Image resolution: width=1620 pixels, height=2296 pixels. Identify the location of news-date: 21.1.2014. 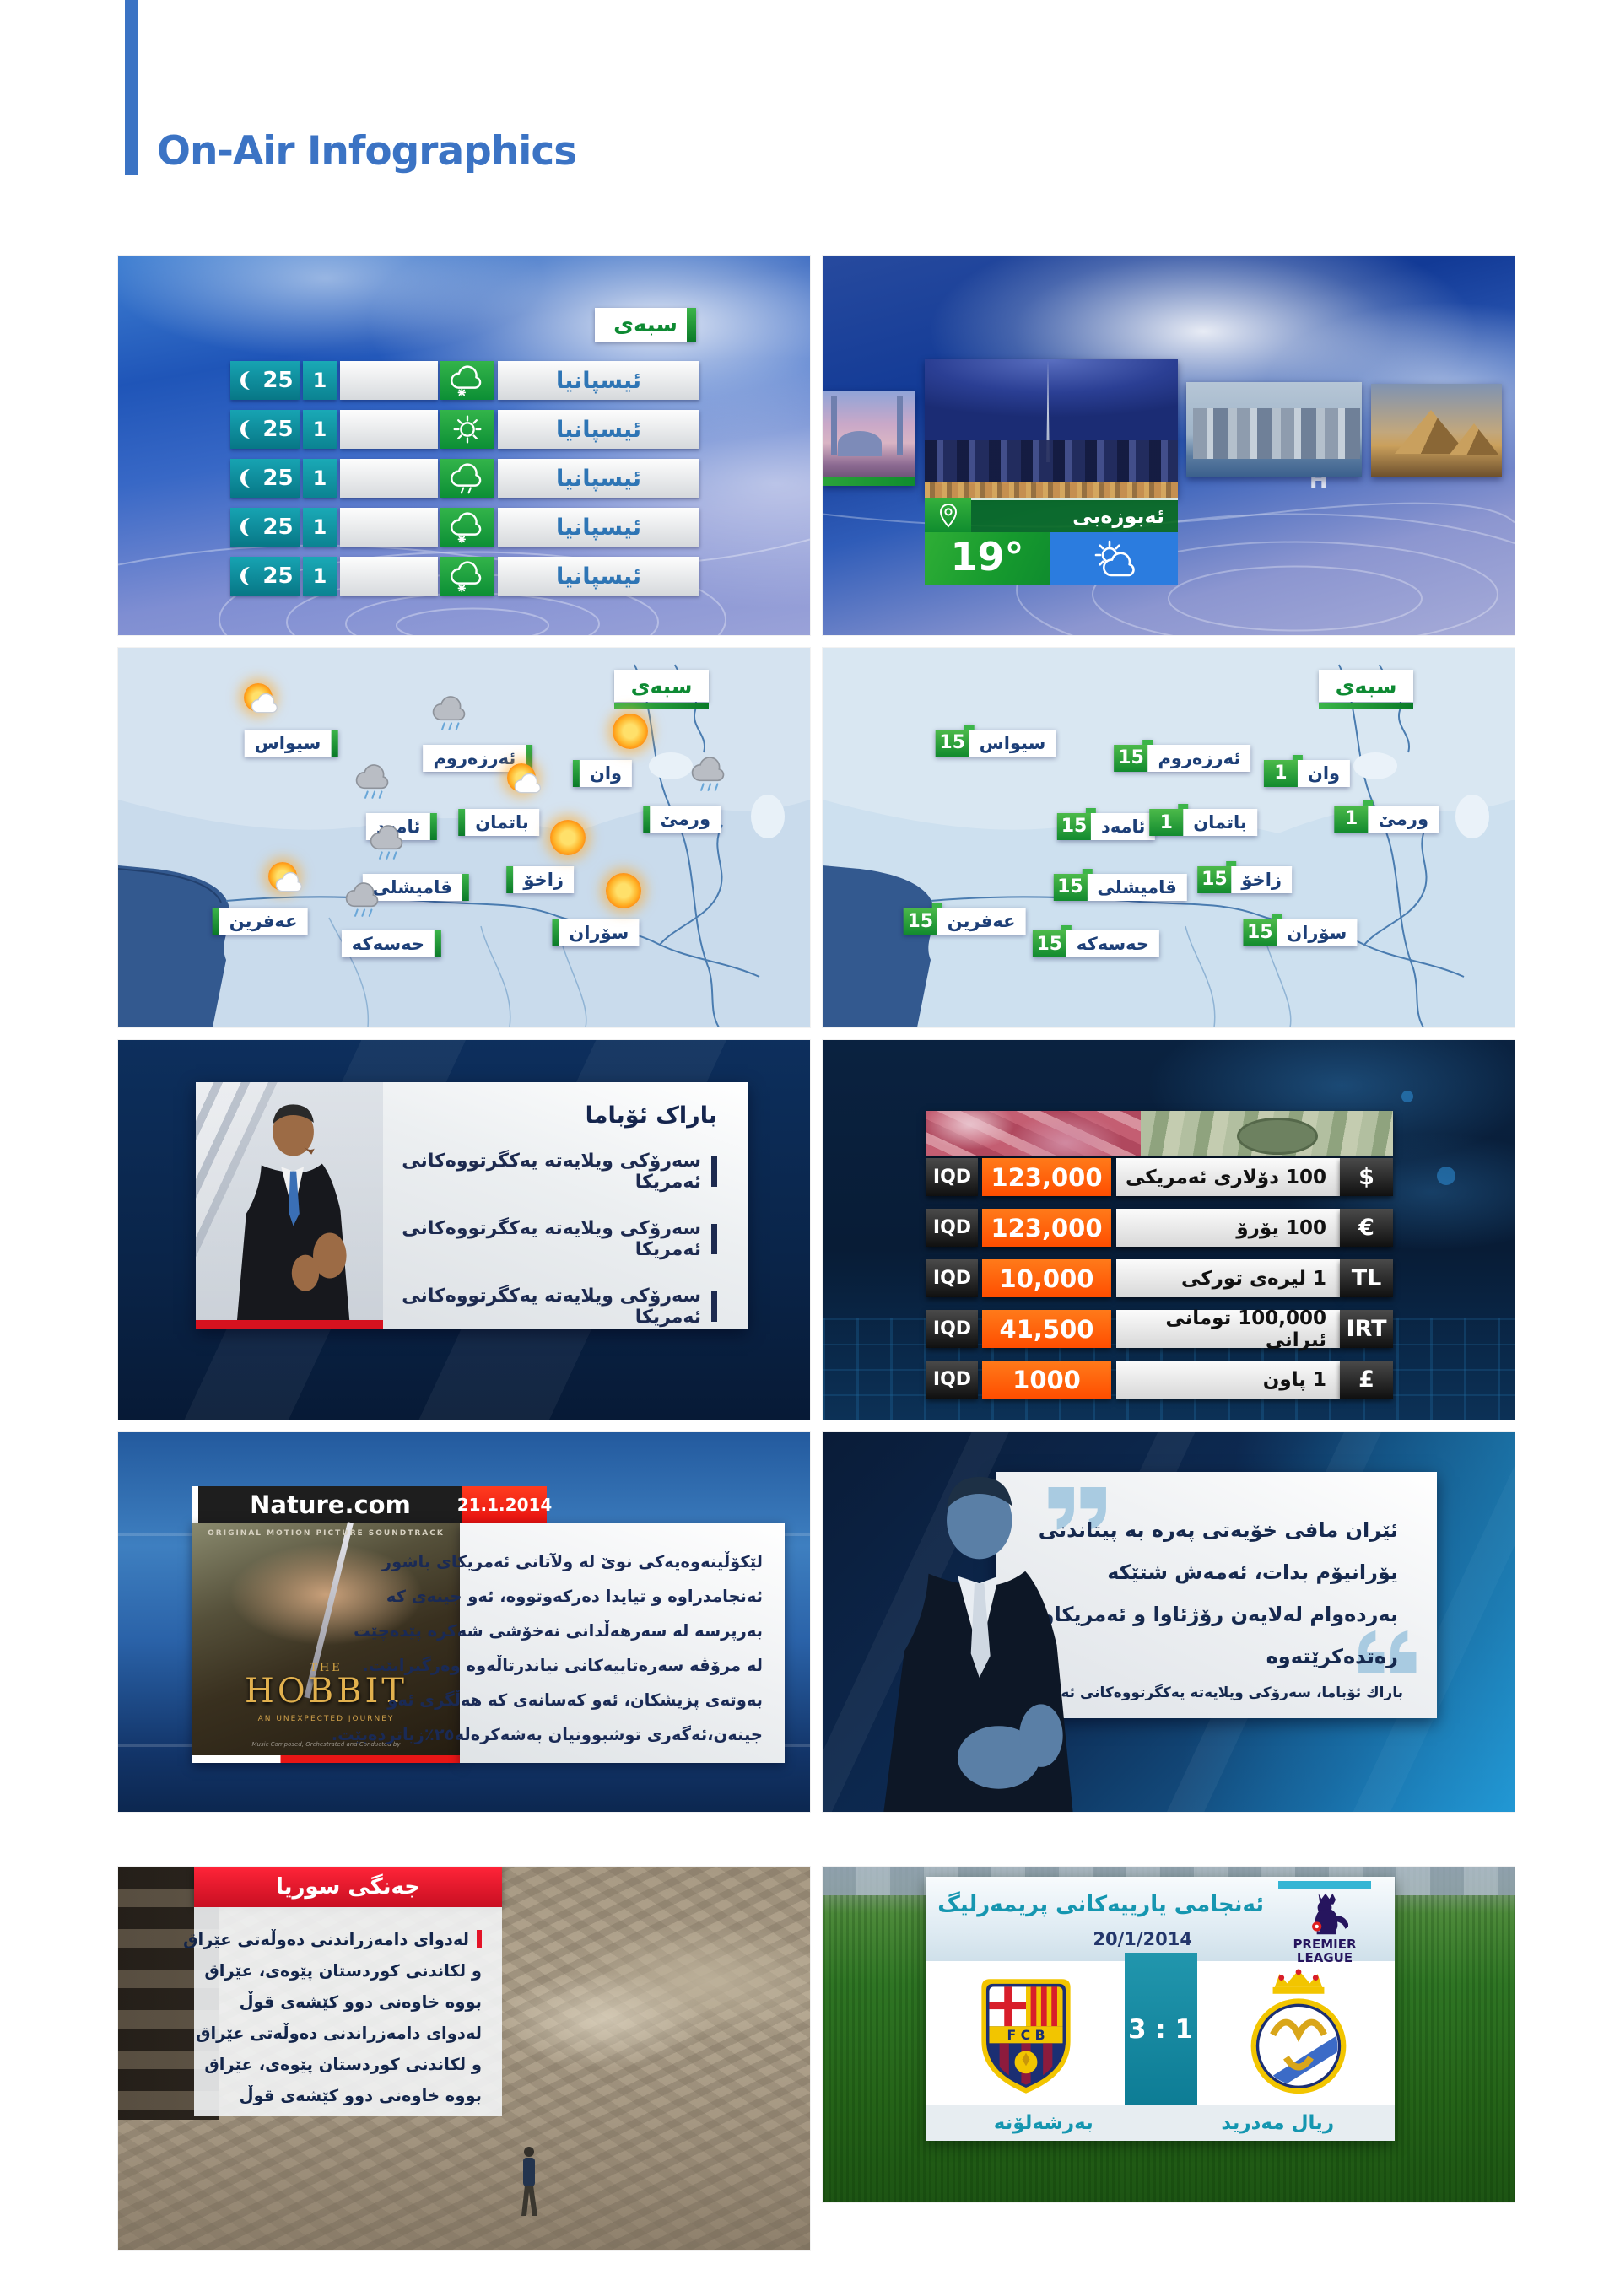
(504, 1504).